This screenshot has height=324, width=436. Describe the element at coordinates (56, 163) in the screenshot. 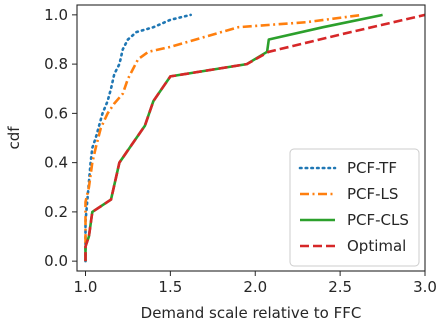

I see `y-tick-label: 0.4` at that location.